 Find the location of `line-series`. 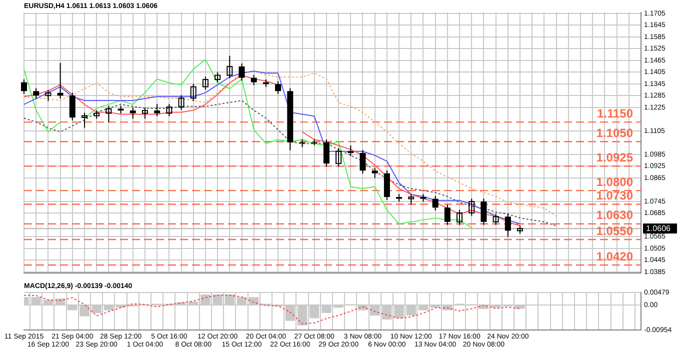

line-series is located at coordinates (272, 309).